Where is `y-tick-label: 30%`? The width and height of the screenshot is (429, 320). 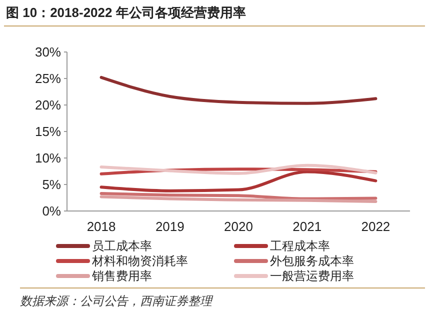
y-tick-label: 30% is located at coordinates (48, 52).